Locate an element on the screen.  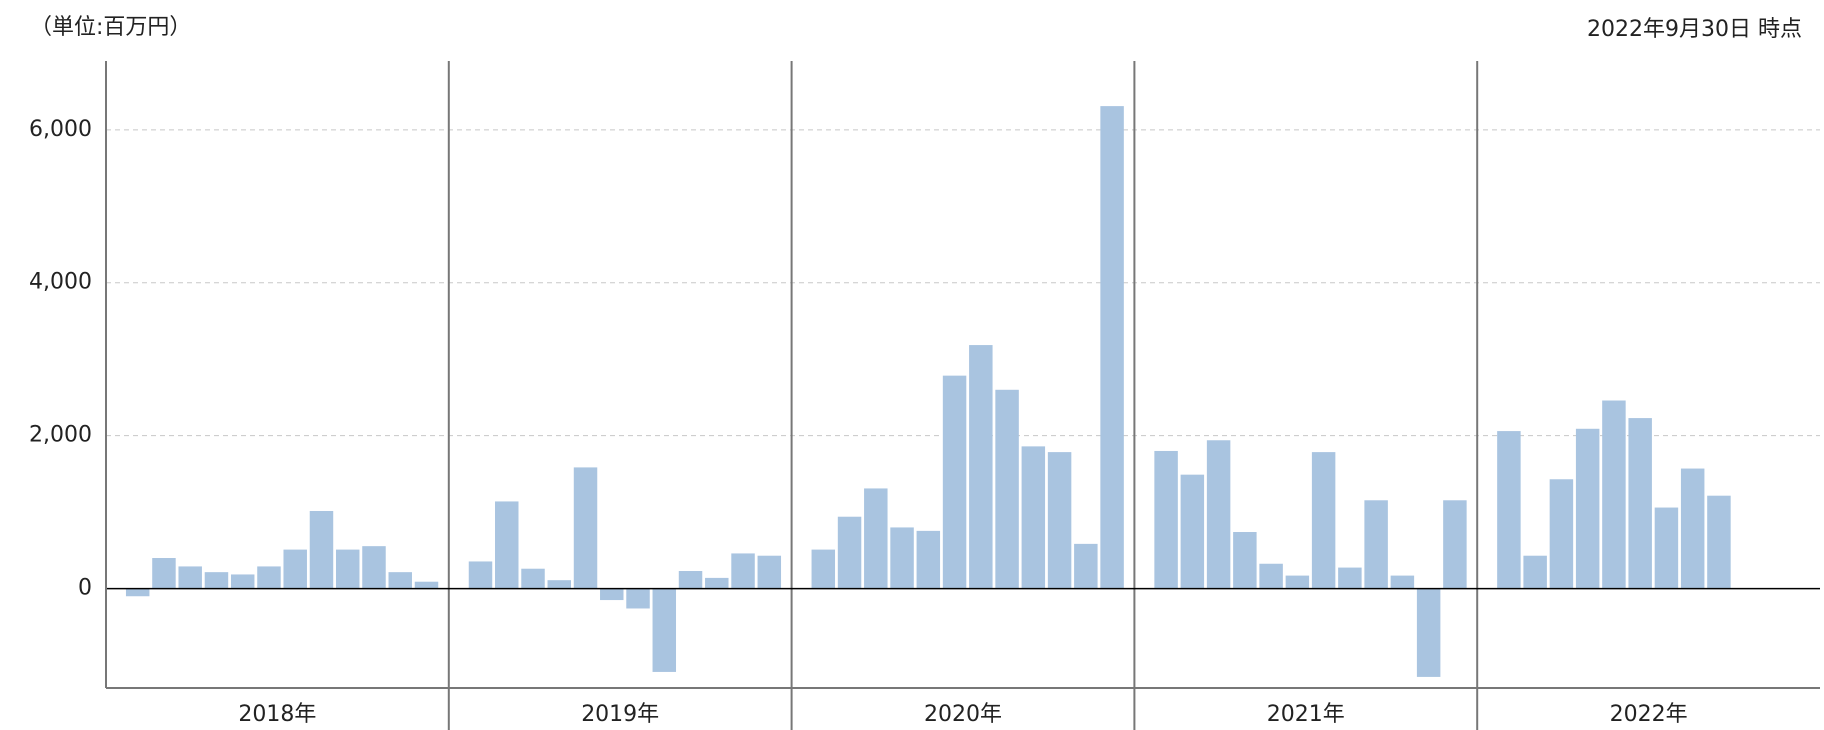
y-tick-label: 6,000 is located at coordinates (60, 129).